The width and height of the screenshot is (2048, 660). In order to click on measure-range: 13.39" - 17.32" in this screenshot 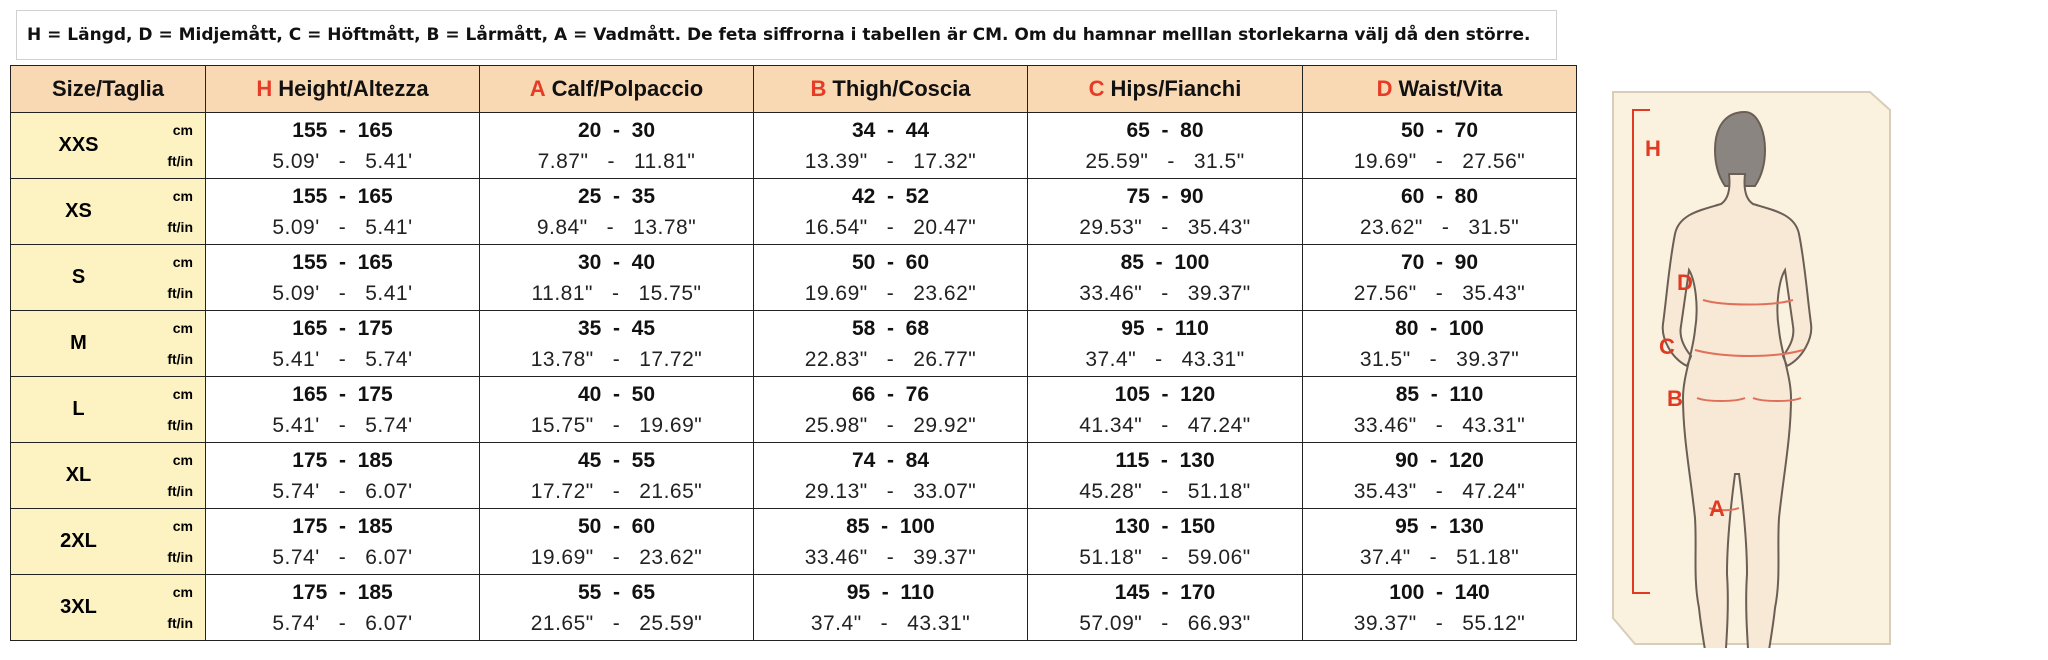, I will do `click(890, 161)`.